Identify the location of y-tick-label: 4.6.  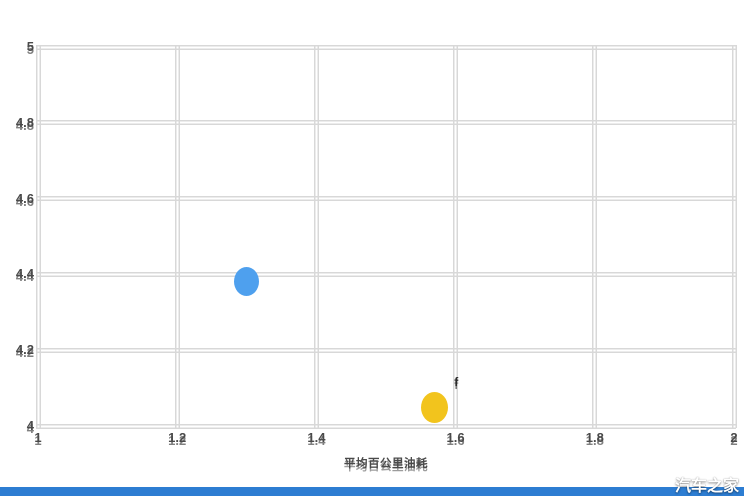
(24, 198).